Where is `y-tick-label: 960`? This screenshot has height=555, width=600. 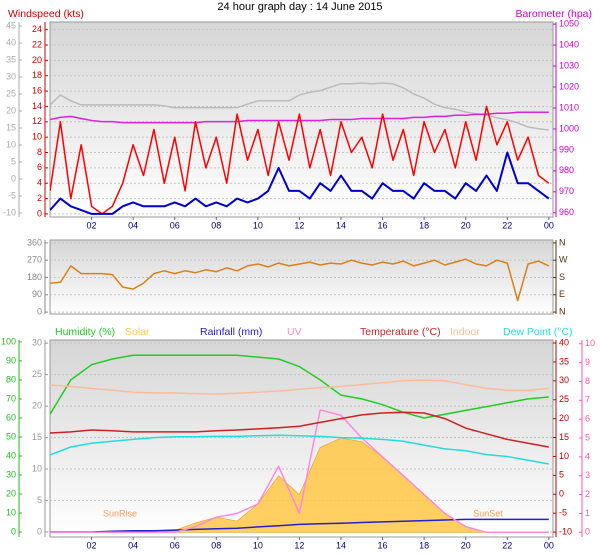 y-tick-label: 960 is located at coordinates (566, 212).